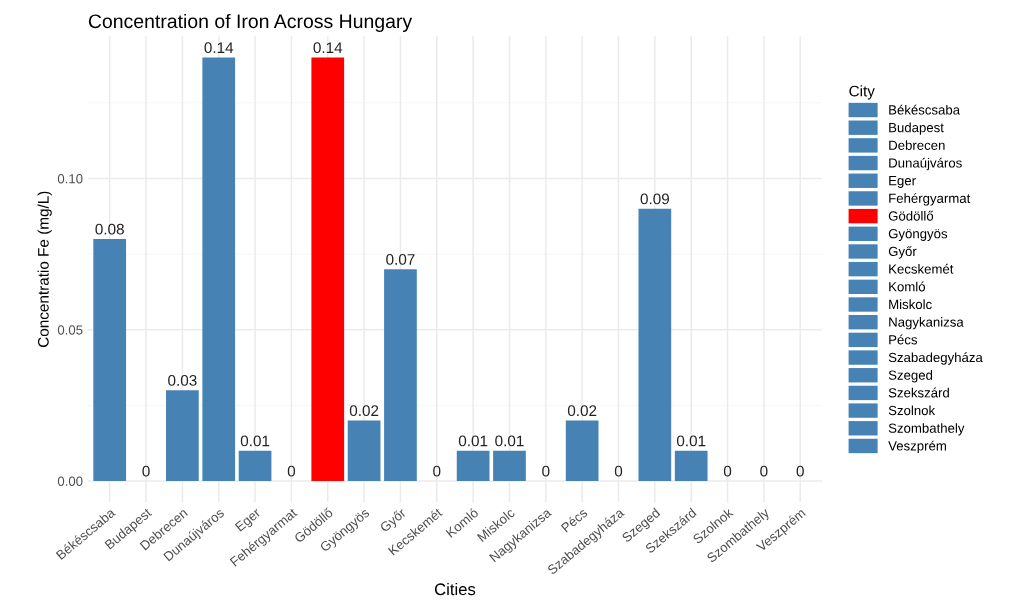  What do you see at coordinates (70, 481) in the screenshot?
I see `y-tick-label: 0.00` at bounding box center [70, 481].